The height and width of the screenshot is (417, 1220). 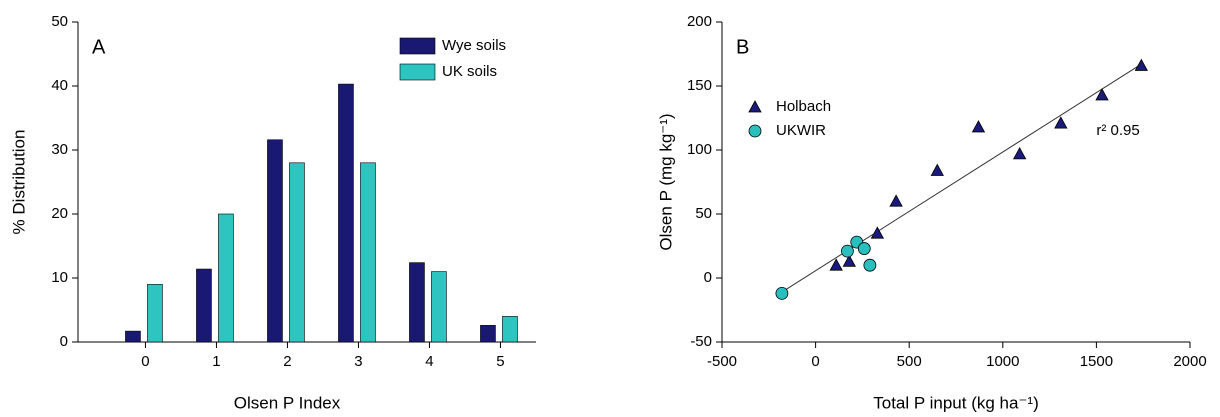 I want to click on x-tick-label: 500, so click(x=909, y=361).